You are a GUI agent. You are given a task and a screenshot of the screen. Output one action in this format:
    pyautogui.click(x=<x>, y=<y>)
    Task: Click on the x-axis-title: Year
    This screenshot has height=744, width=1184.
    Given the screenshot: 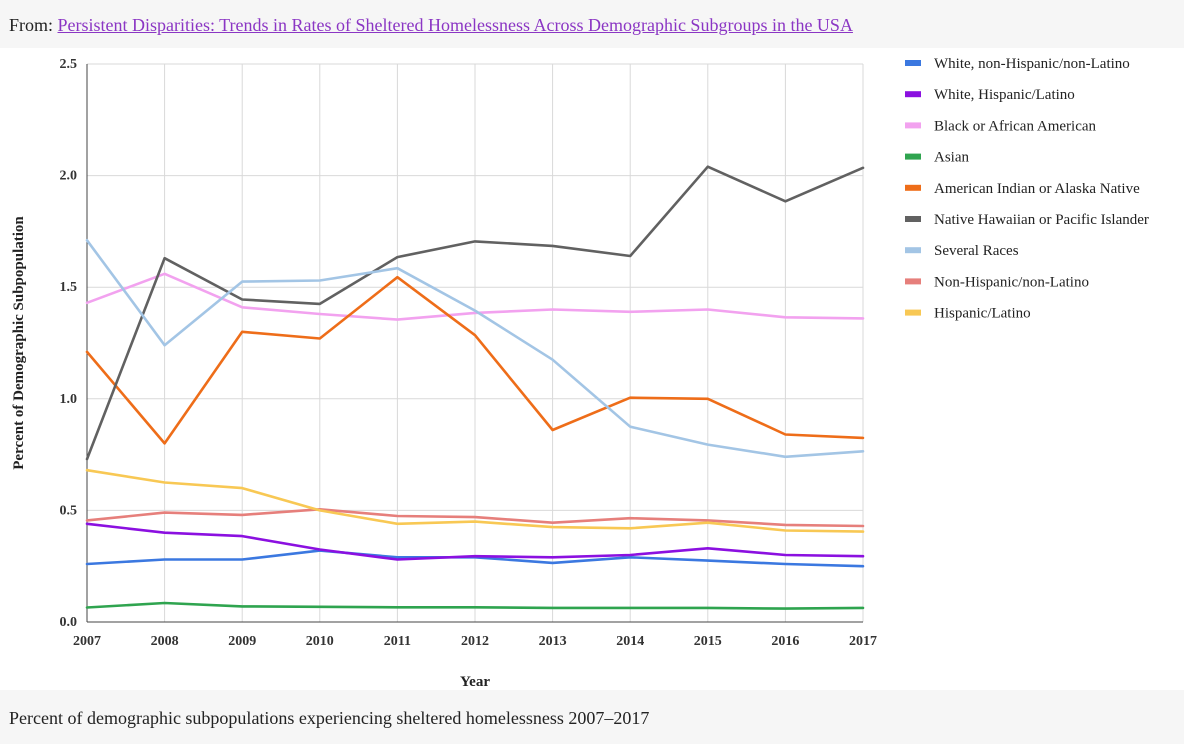 What is the action you would take?
    pyautogui.click(x=475, y=682)
    